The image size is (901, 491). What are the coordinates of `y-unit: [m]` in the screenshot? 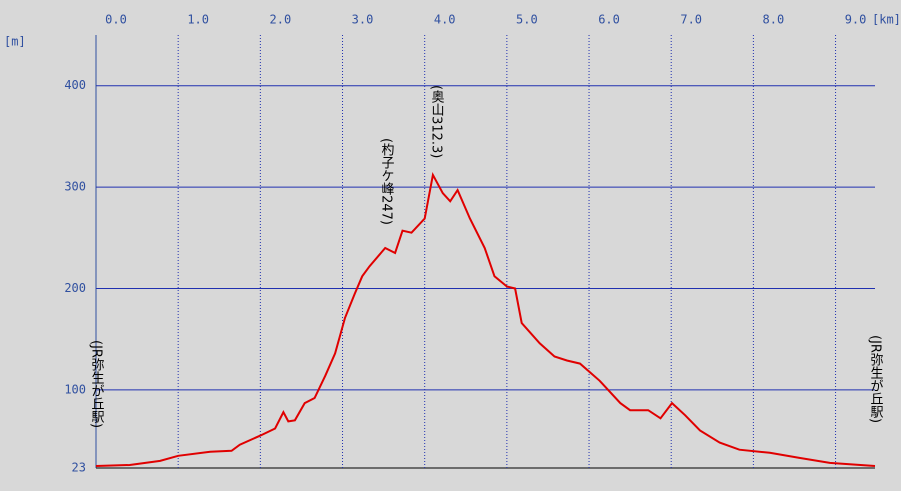 It's located at (15, 42).